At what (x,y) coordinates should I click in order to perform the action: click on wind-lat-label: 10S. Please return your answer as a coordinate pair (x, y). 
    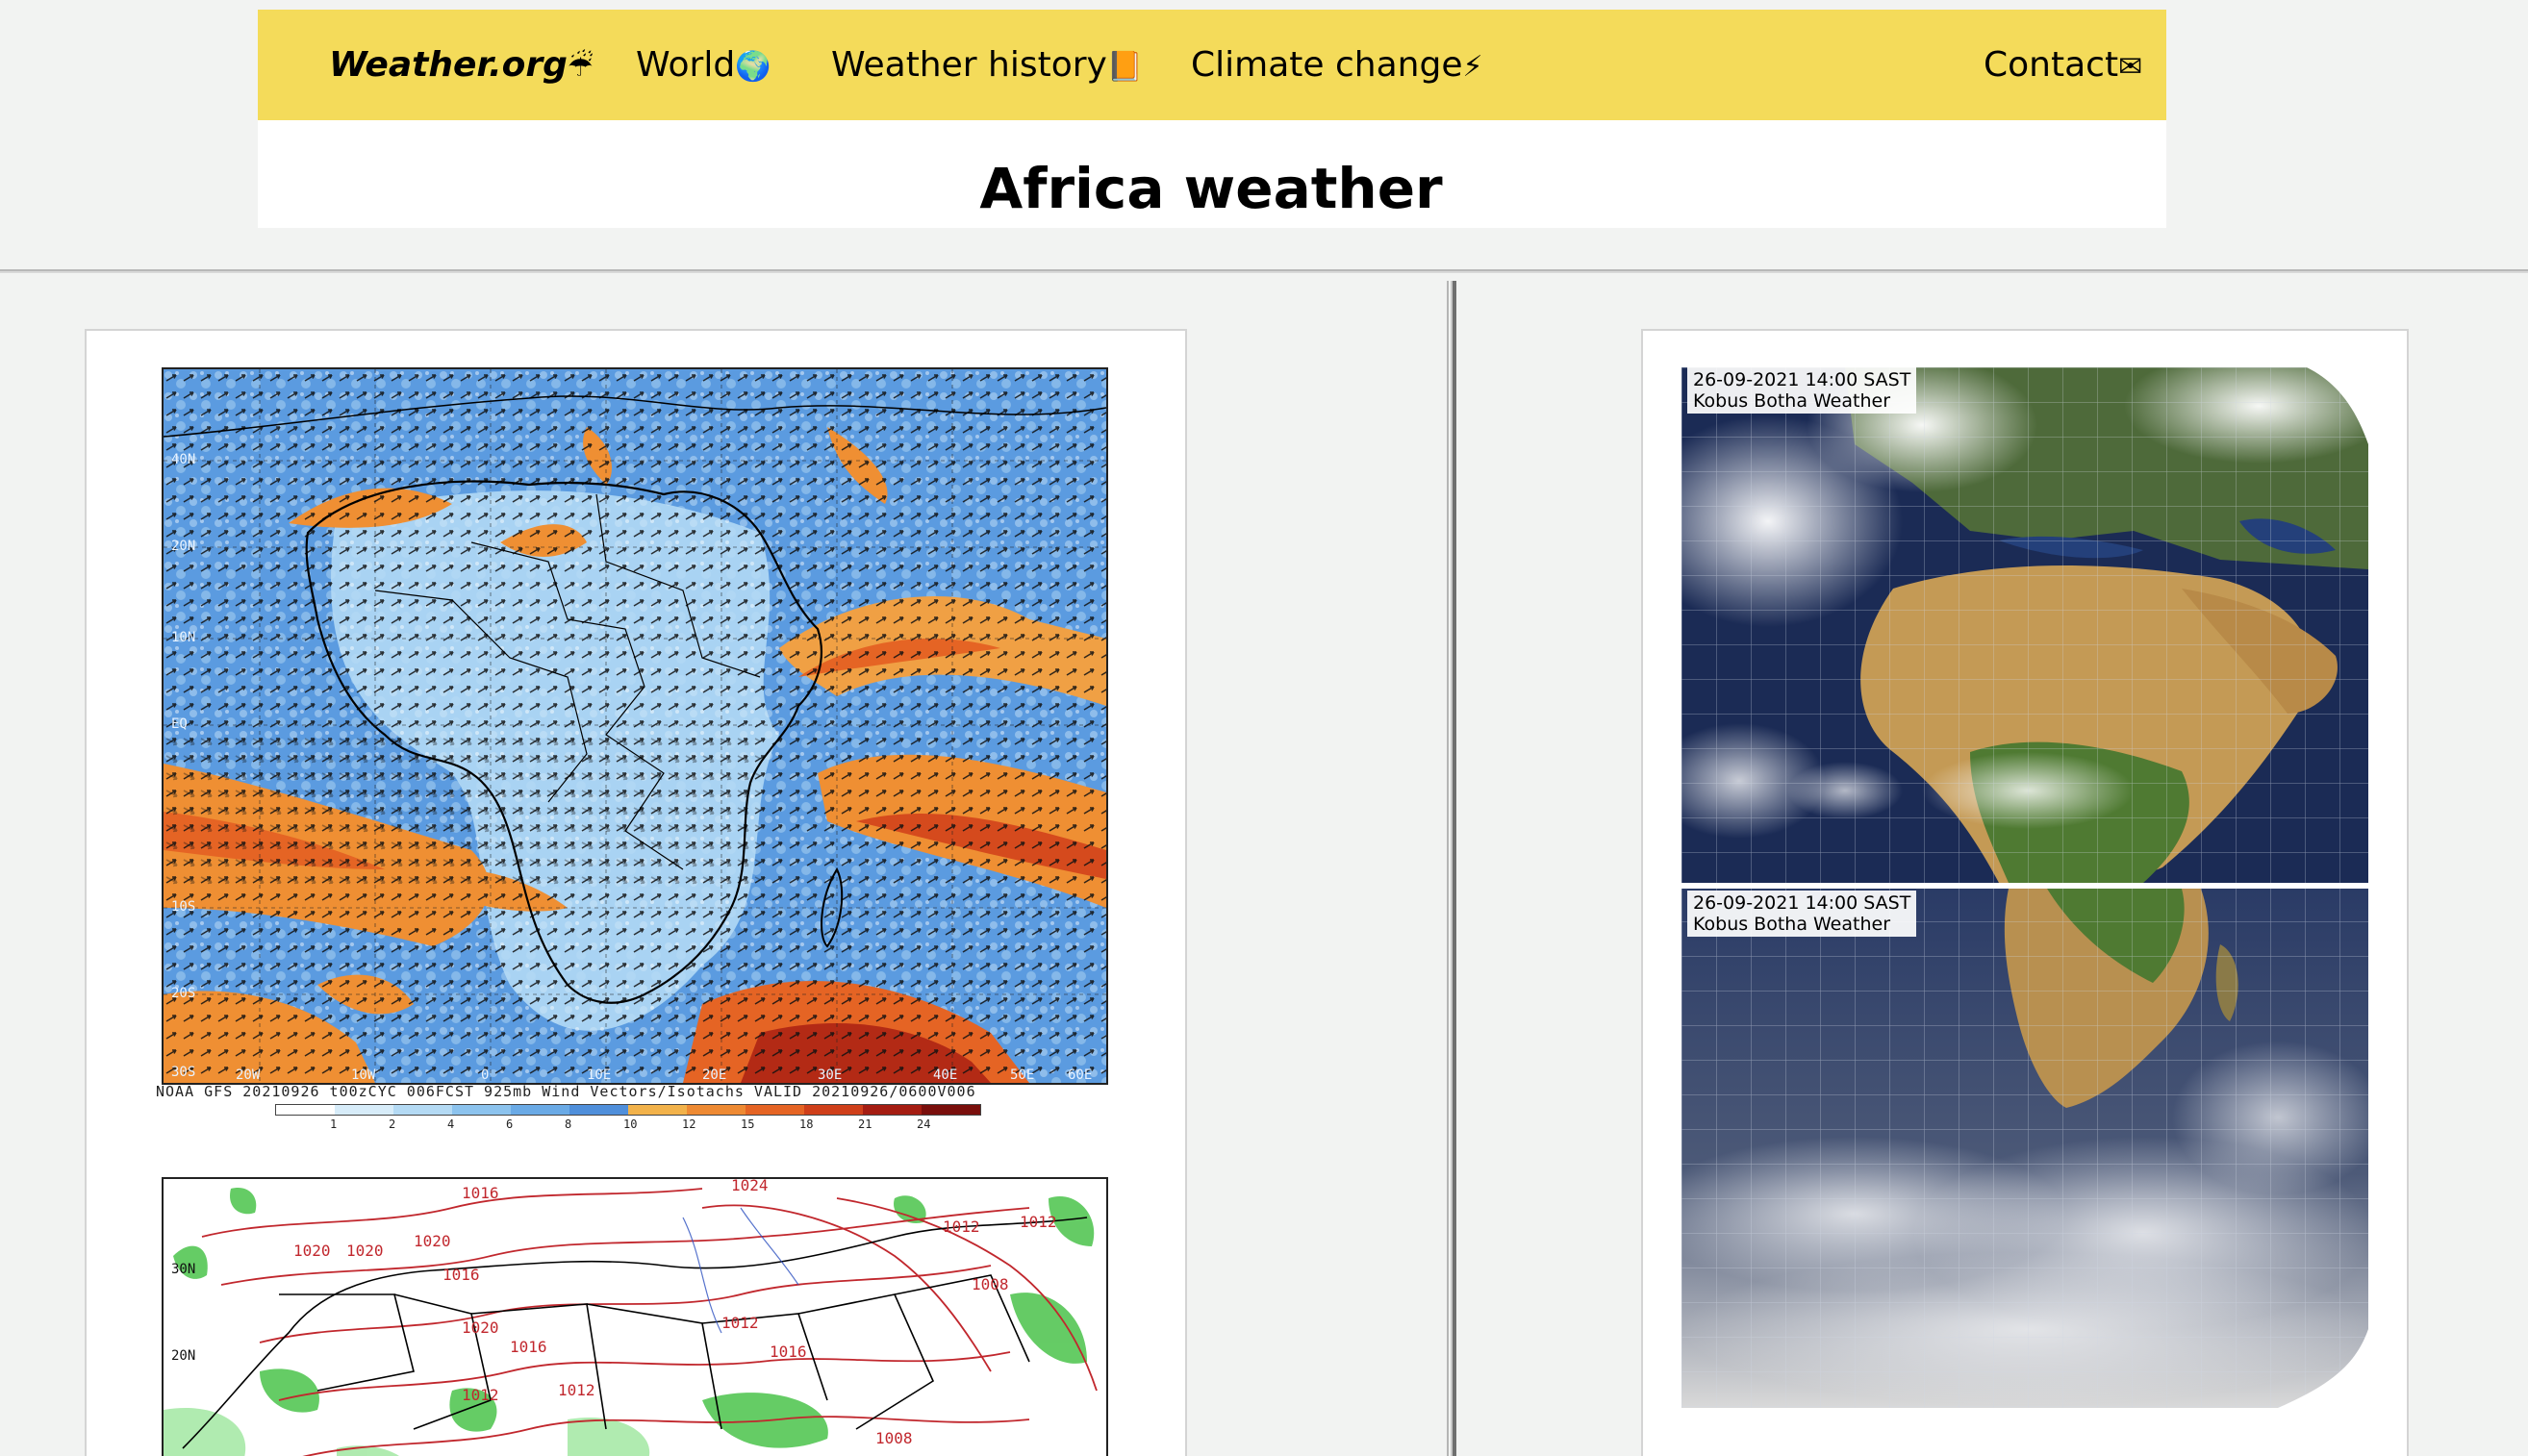
    Looking at the image, I should click on (183, 907).